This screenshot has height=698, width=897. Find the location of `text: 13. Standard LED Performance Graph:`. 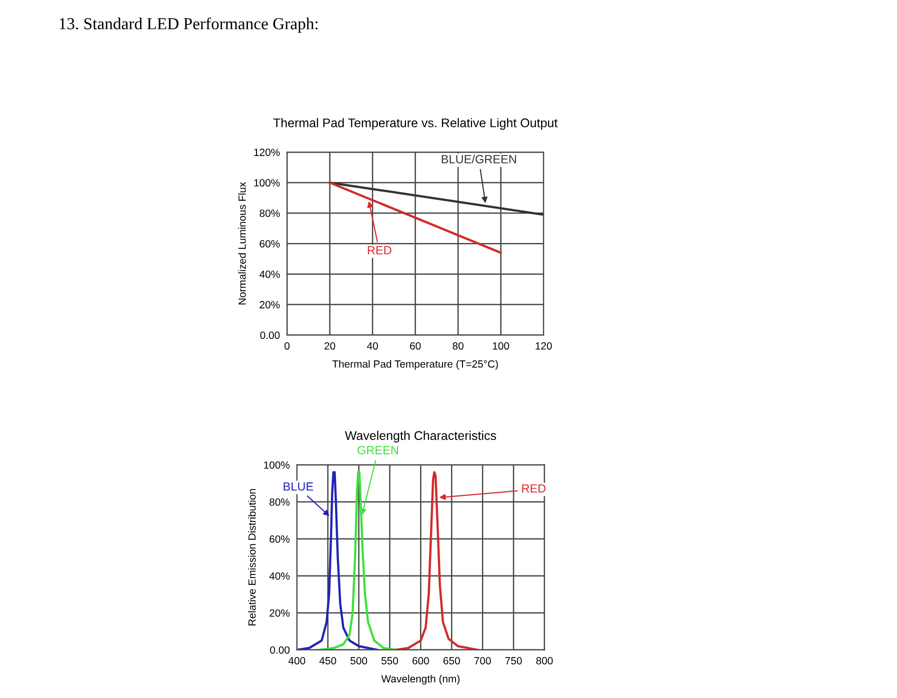

text: 13. Standard LED Performance Graph: is located at coordinates (189, 25).